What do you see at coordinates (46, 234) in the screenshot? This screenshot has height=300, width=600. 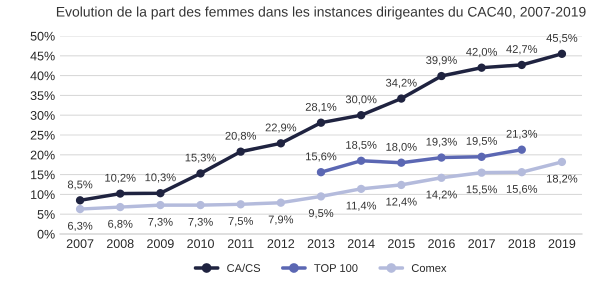 I see `y-tick-label: 0%` at bounding box center [46, 234].